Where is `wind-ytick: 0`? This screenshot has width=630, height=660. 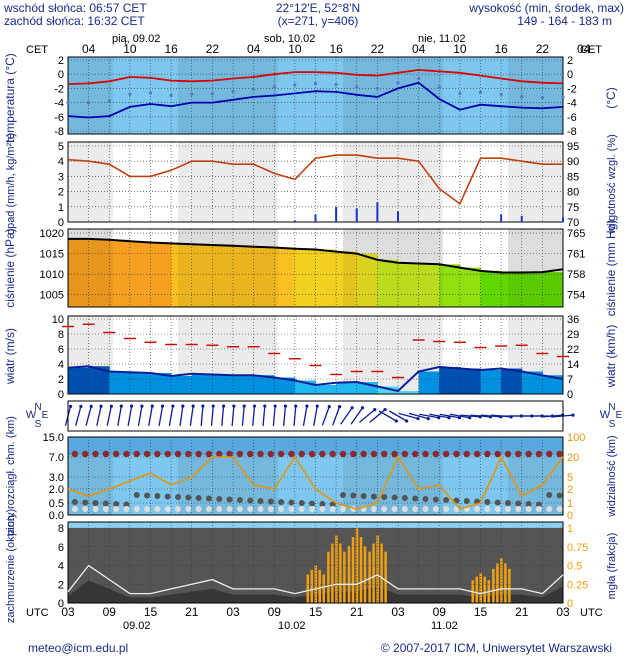
wind-ytick: 0 is located at coordinates (61, 395).